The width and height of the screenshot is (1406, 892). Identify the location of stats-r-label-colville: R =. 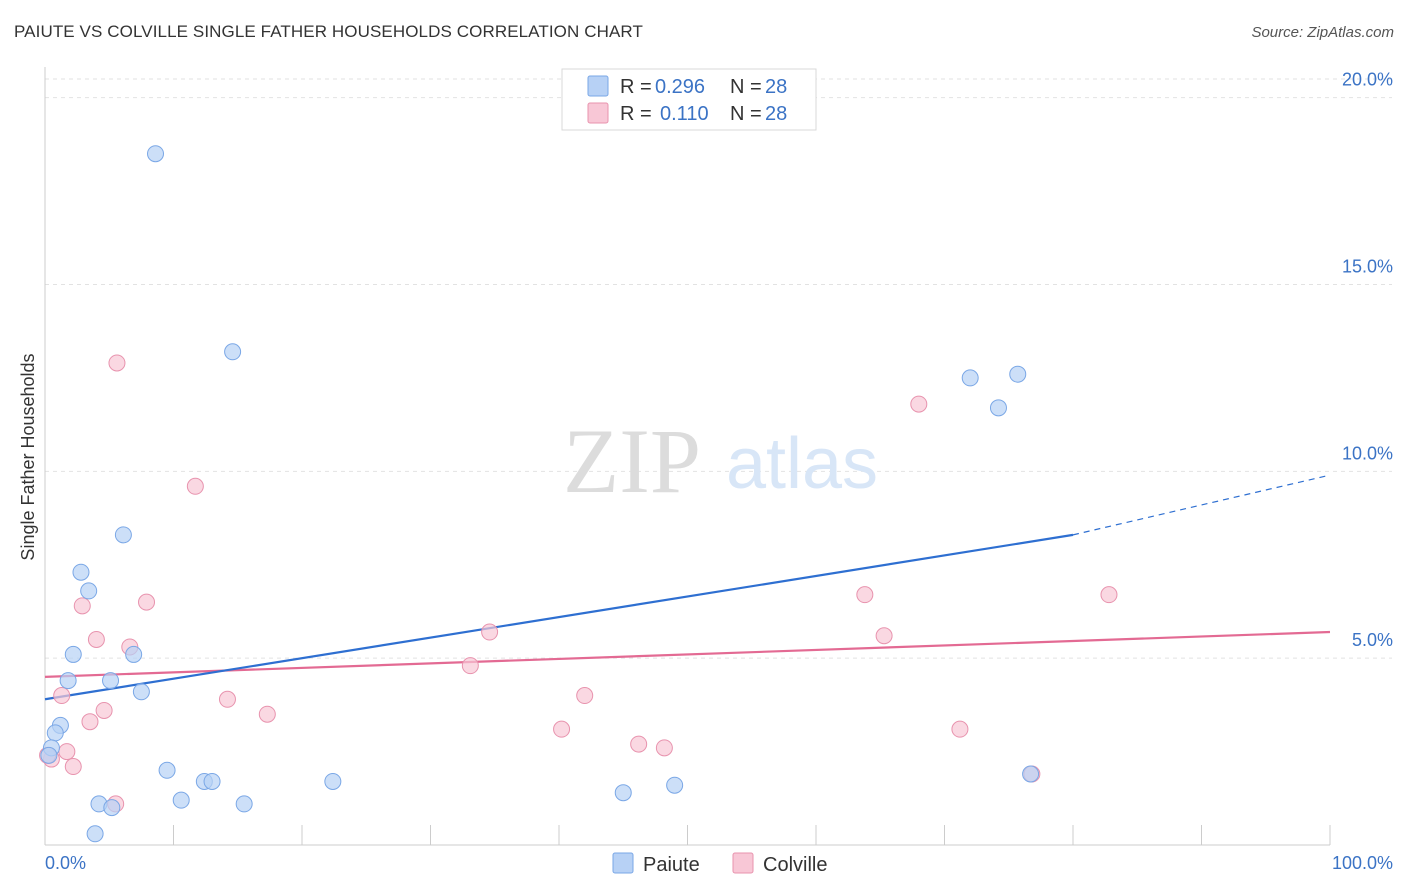
(636, 114).